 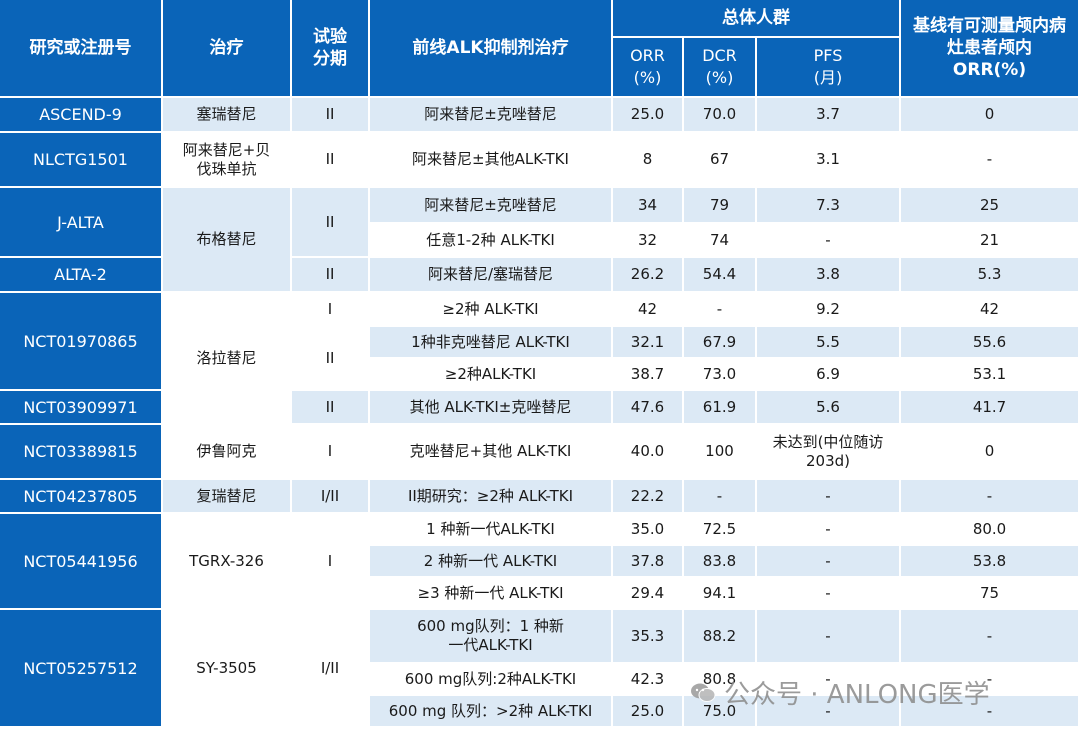 I want to click on table-row: ≥2种ALK-TKI 38.7 73.0 6.9 53.1, so click(x=540, y=375).